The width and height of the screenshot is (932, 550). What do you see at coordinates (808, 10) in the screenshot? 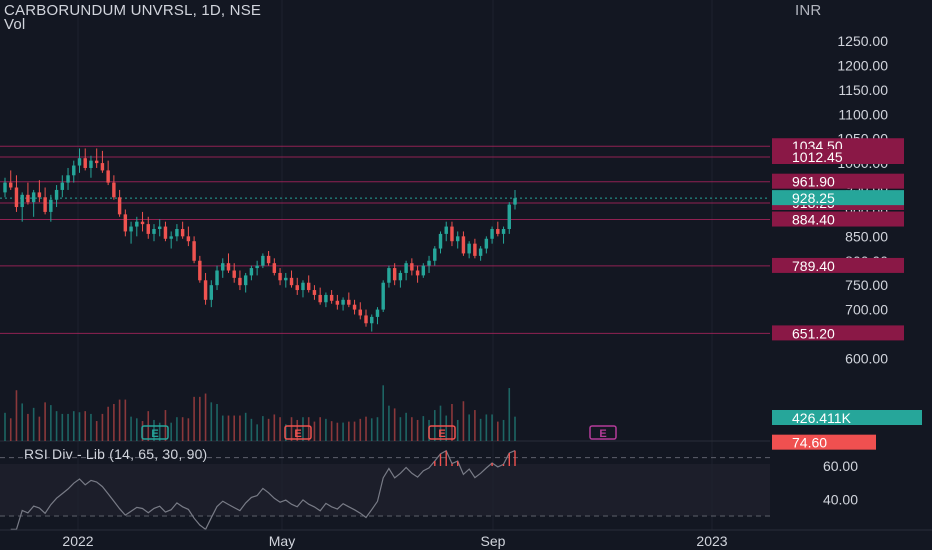
I see `currency-label: INR` at bounding box center [808, 10].